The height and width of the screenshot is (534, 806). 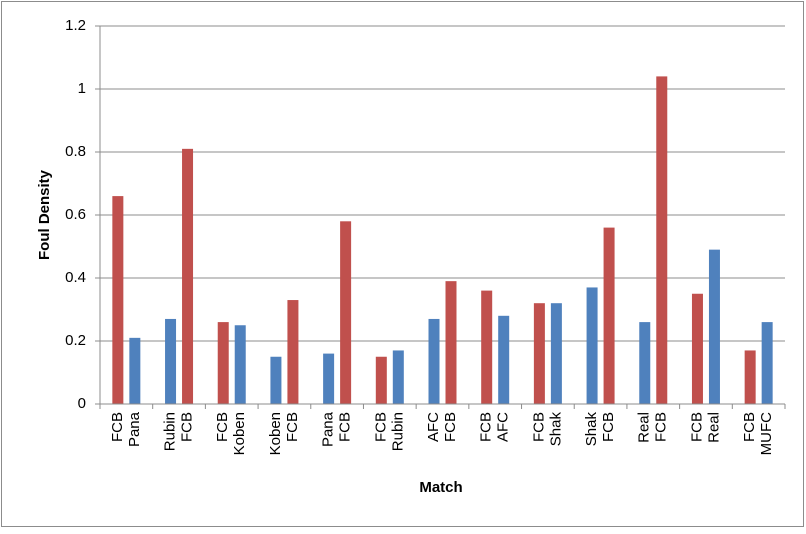 I want to click on y-tick-label: 0, so click(x=82, y=403).